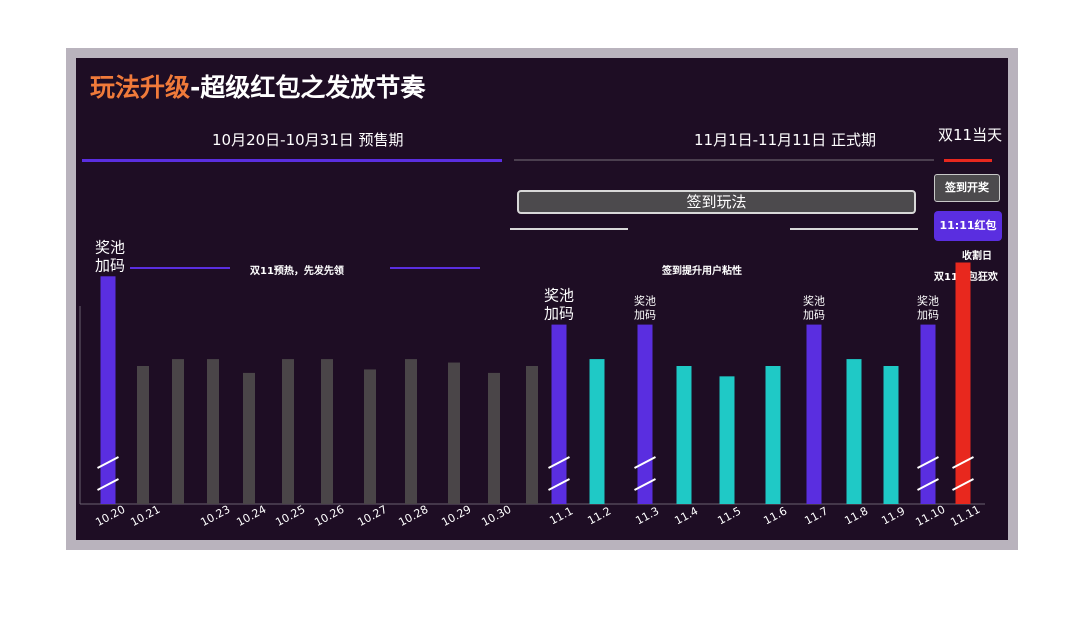  What do you see at coordinates (372, 516) in the screenshot?
I see `x-tick-label: 10.27` at bounding box center [372, 516].